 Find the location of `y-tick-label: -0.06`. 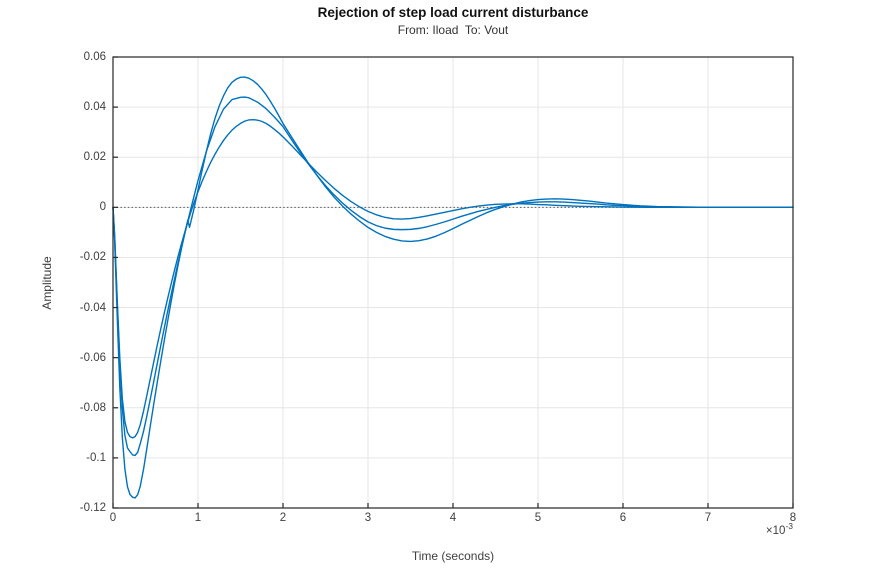

y-tick-label: -0.06 is located at coordinates (92, 358).